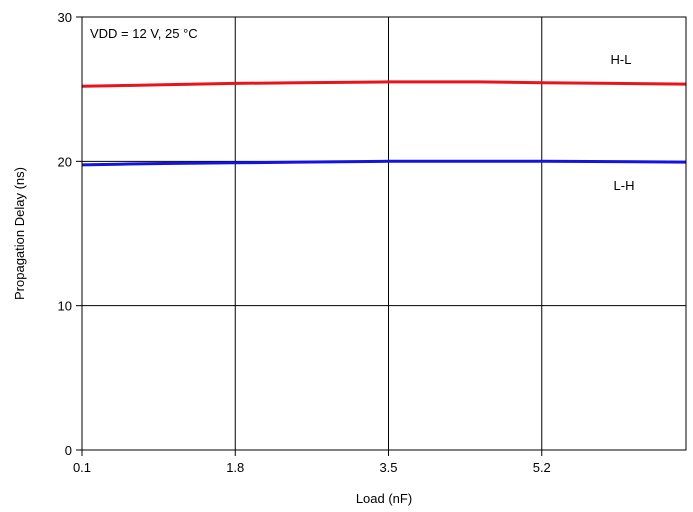 This screenshot has height=512, width=693. Describe the element at coordinates (65, 161) in the screenshot. I see `y-tick-label: 20` at that location.